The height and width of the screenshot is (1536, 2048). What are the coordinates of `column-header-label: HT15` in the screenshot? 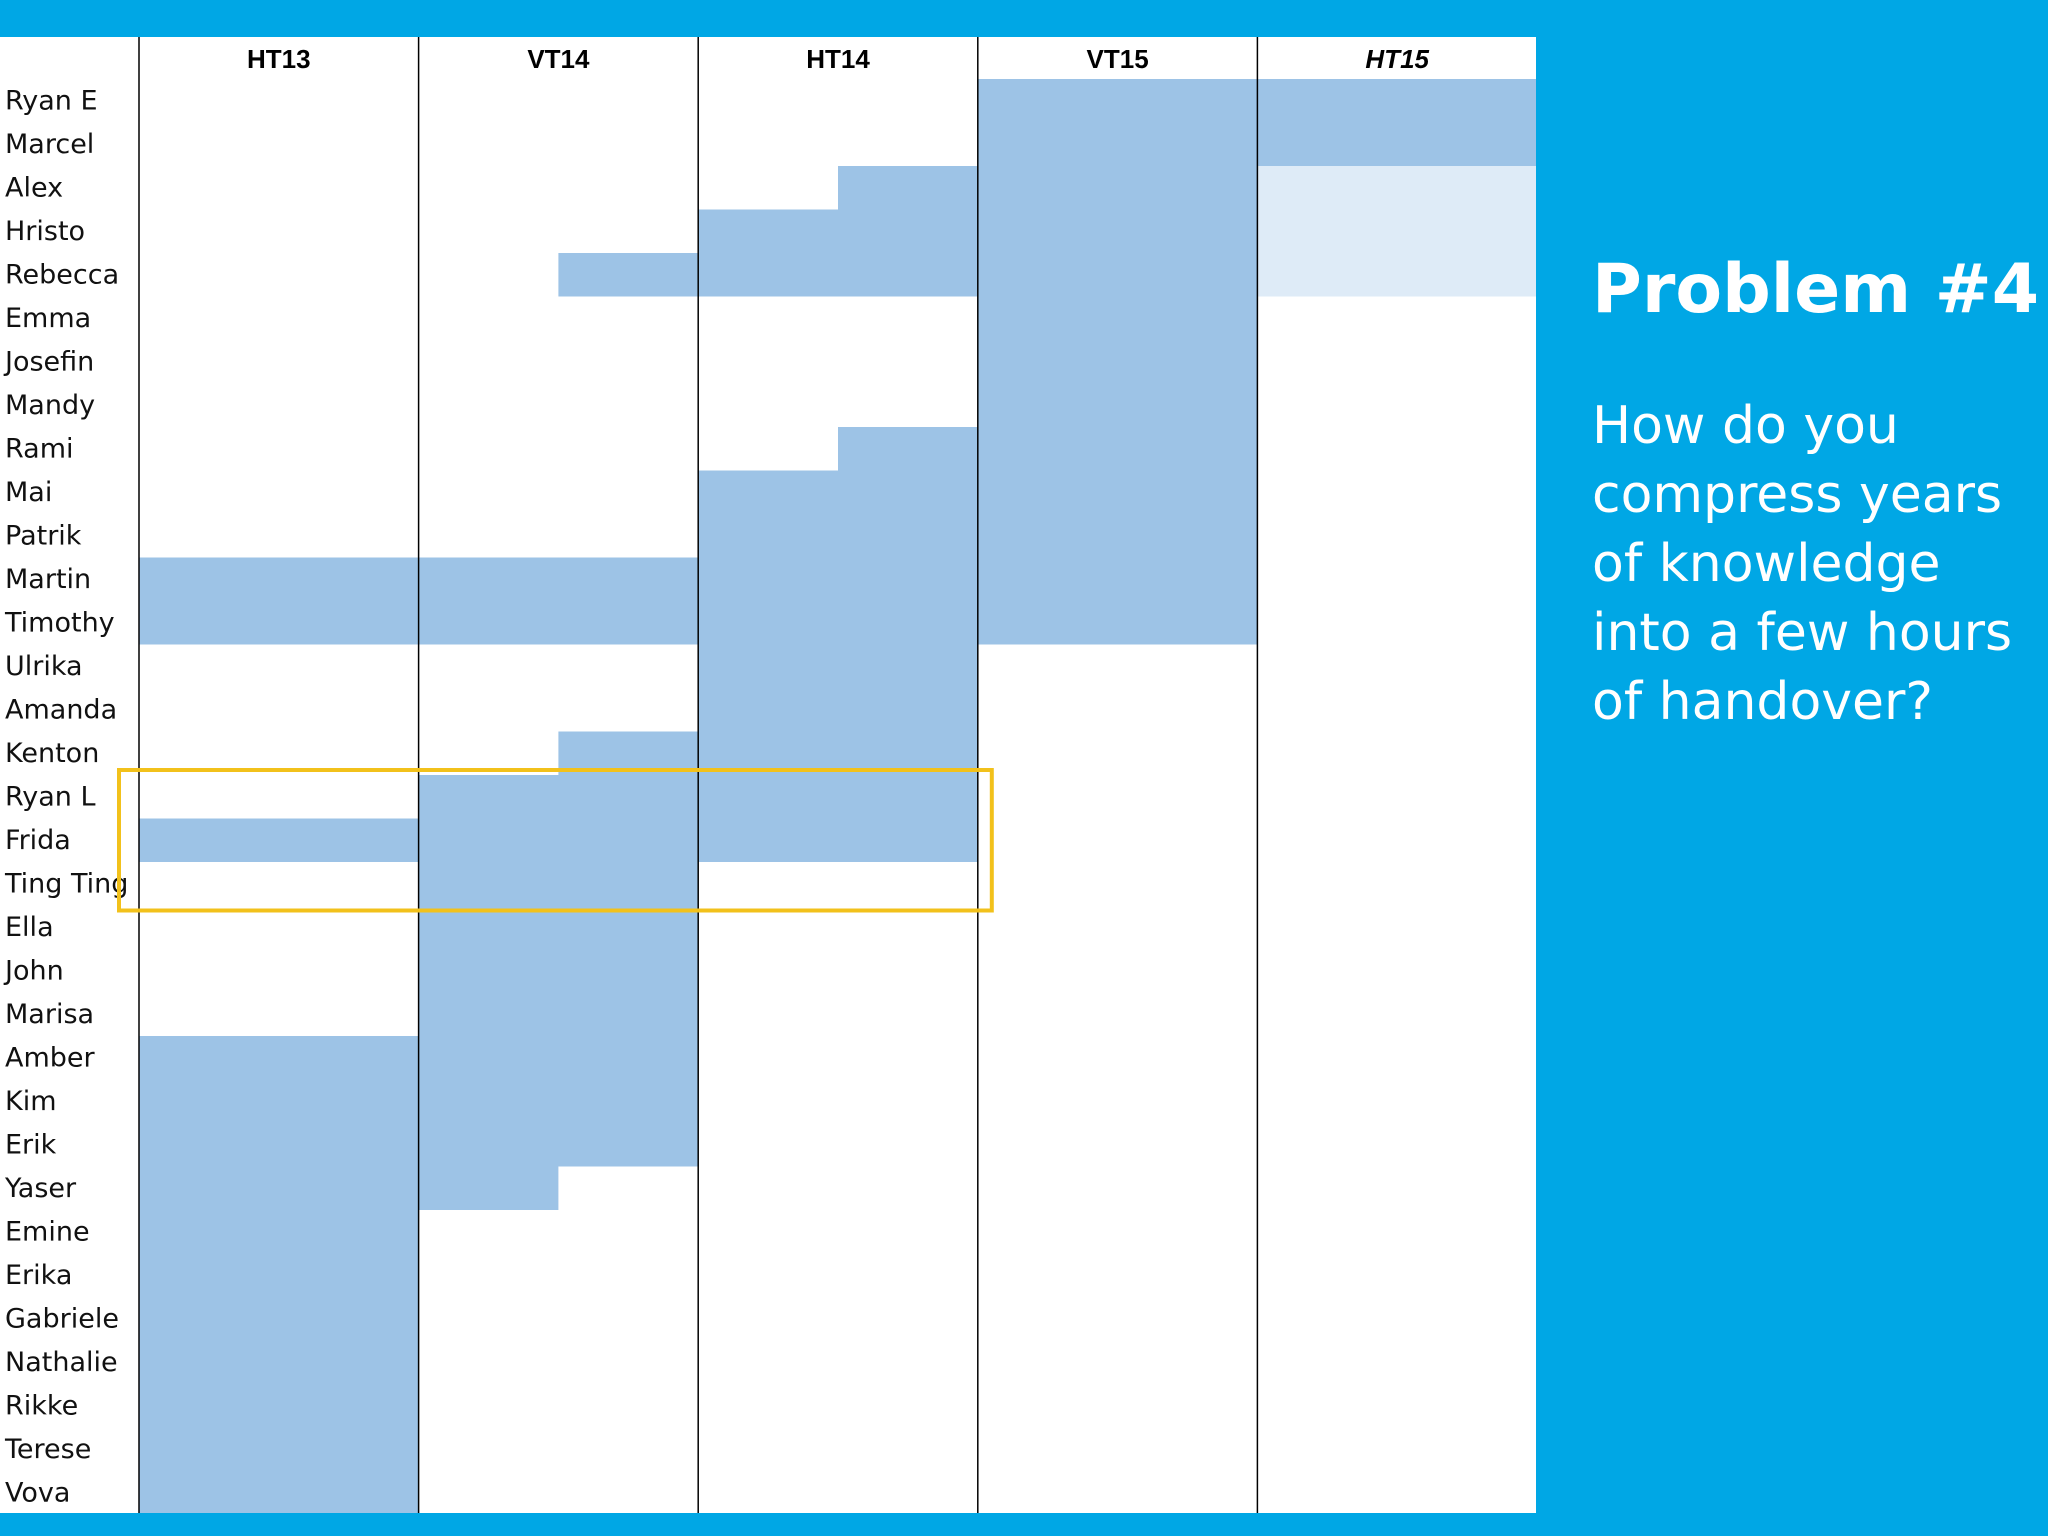 It's located at (1397, 59).